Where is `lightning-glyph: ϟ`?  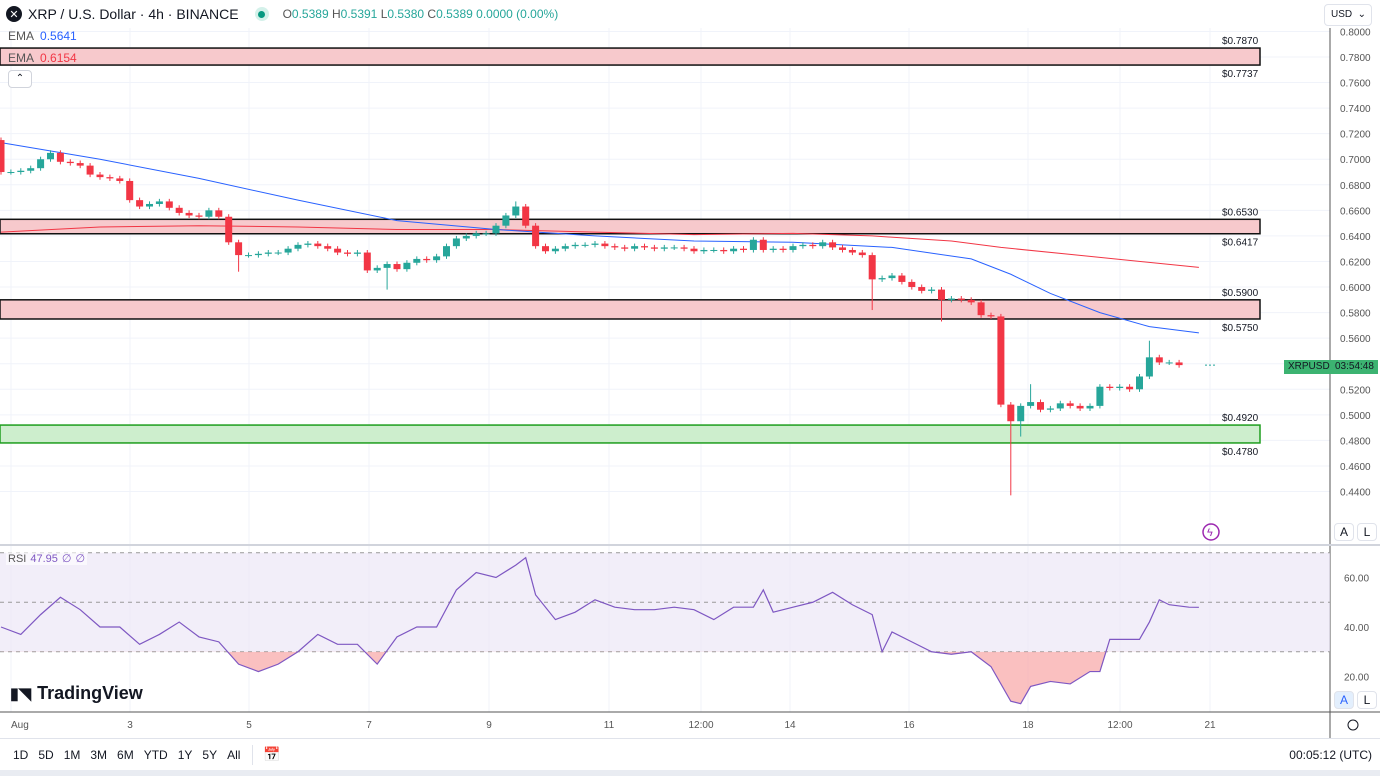
lightning-glyph: ϟ is located at coordinates (1210, 533).